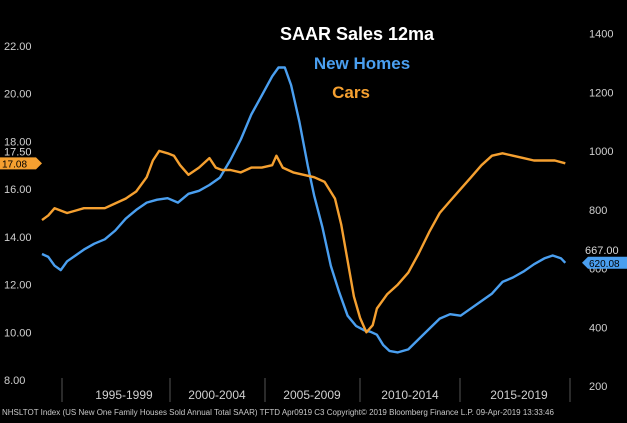  I want to click on right-tick-label: 1400, so click(601, 35).